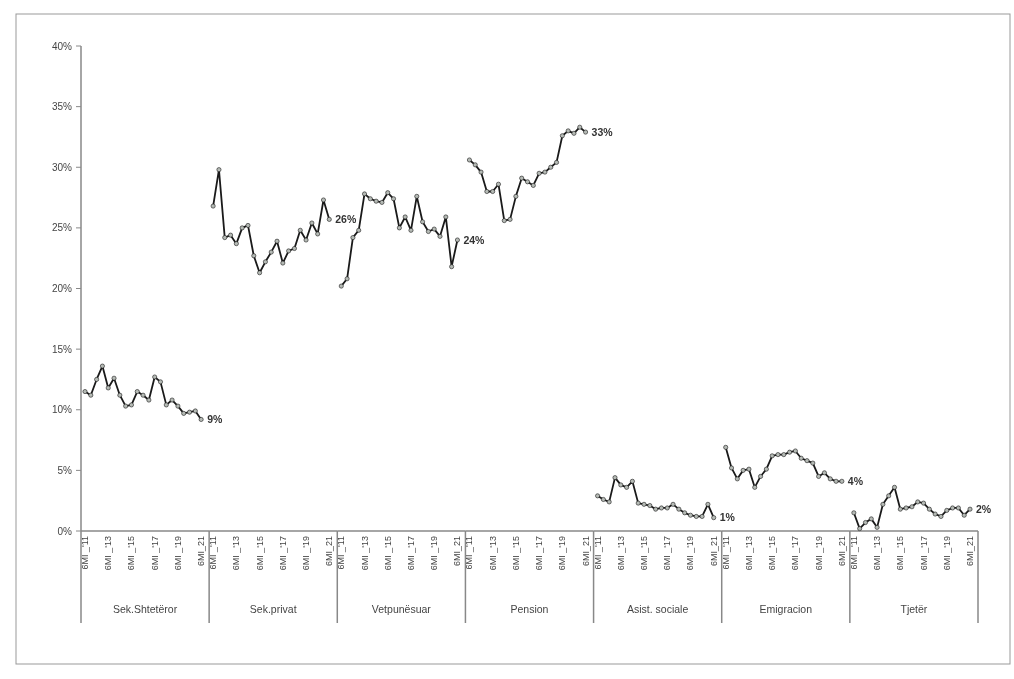  Describe the element at coordinates (273, 609) in the screenshot. I see `x-axis-title: Sek.privat` at that location.